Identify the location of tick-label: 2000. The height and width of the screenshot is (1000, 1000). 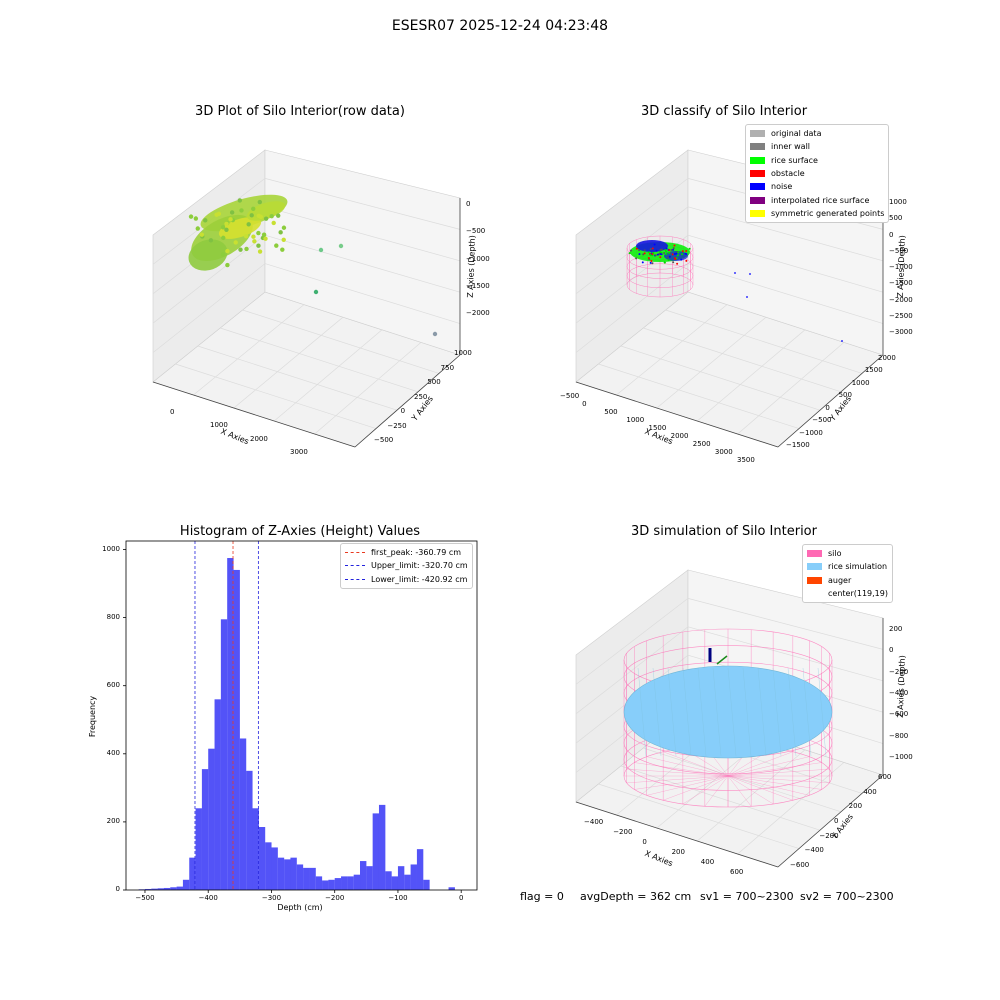
(259, 438).